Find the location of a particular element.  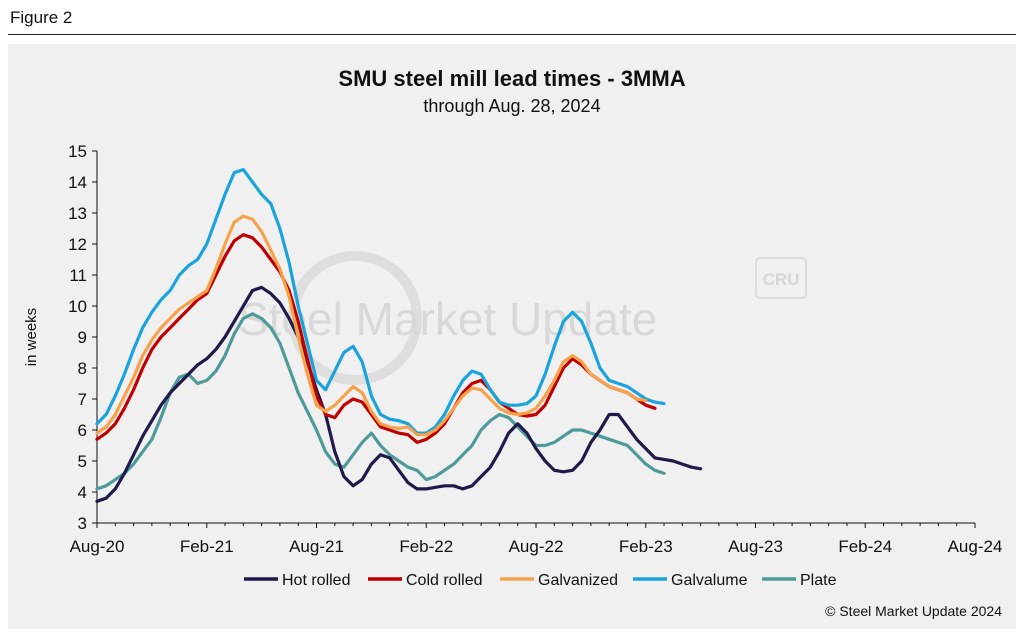

legend-label: Plate is located at coordinates (818, 580).